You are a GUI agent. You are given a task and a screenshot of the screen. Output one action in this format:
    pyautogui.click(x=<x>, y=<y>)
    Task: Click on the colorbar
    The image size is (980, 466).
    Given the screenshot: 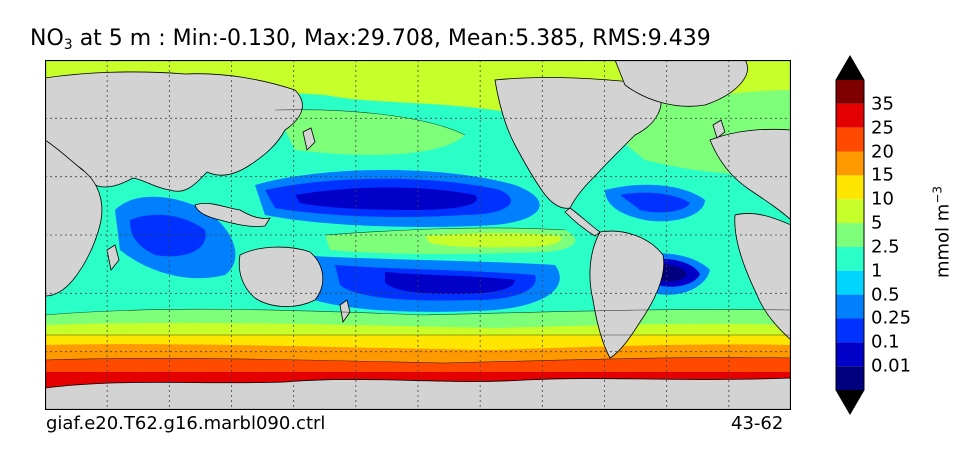 What is the action you would take?
    pyautogui.click(x=850, y=235)
    